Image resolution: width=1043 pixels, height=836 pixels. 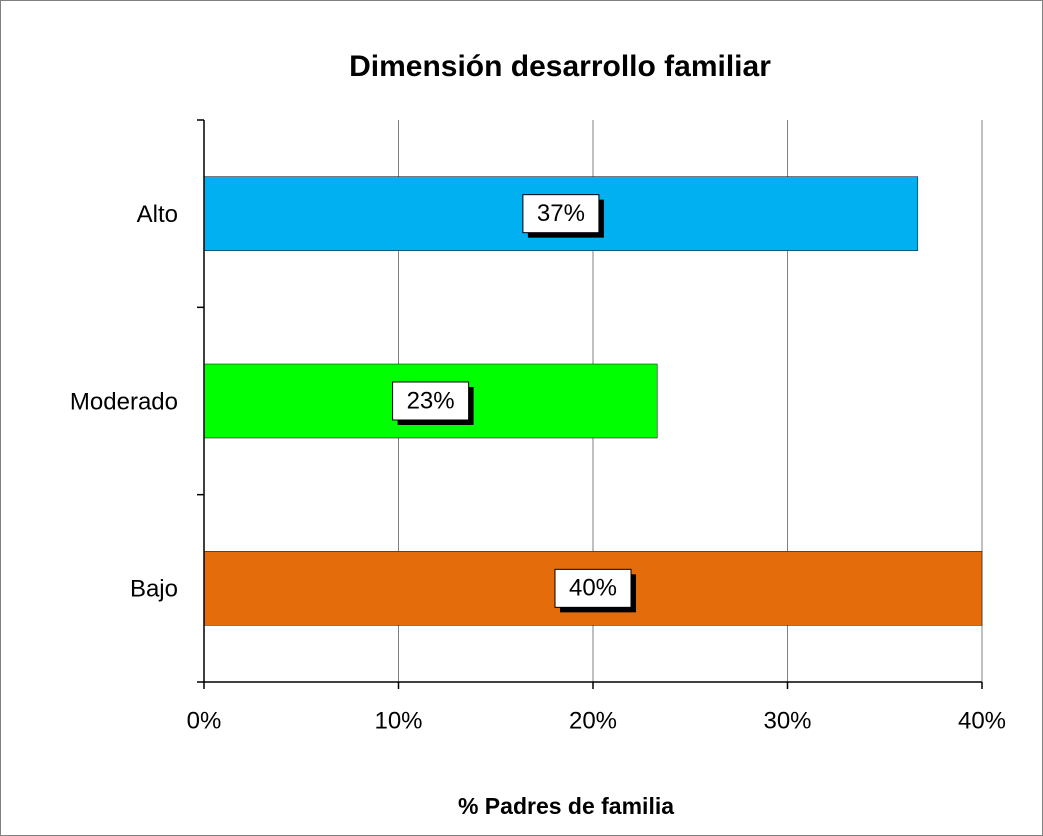 What do you see at coordinates (398, 720) in the screenshot?
I see `x-tick-label: 10%` at bounding box center [398, 720].